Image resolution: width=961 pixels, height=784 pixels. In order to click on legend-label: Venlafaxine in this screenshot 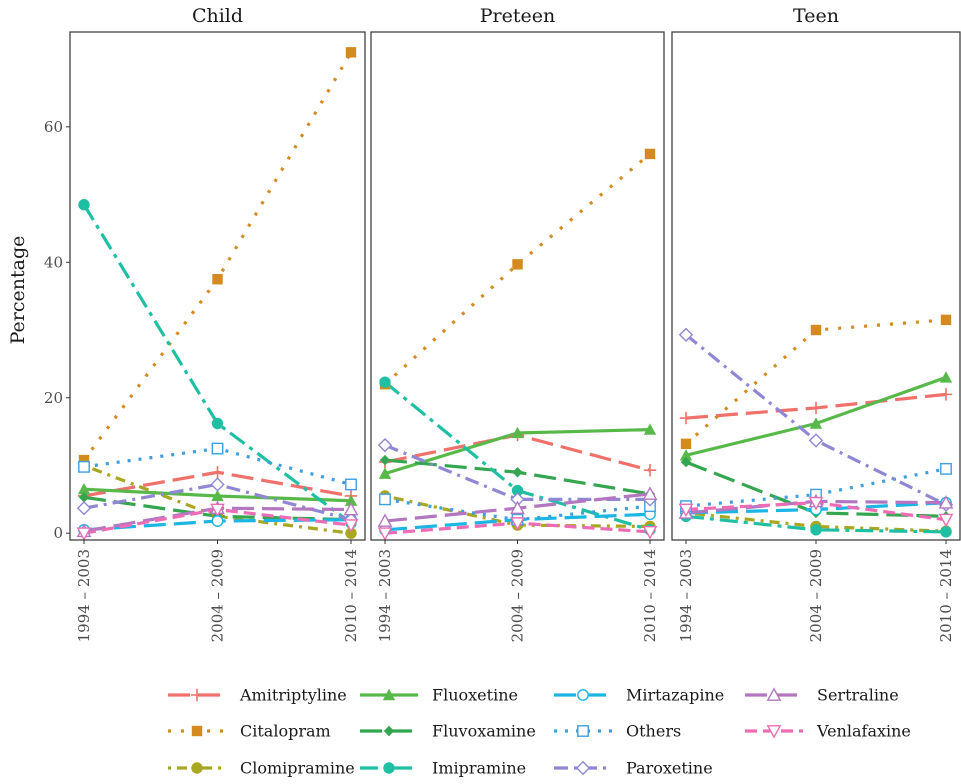, I will do `click(863, 731)`.